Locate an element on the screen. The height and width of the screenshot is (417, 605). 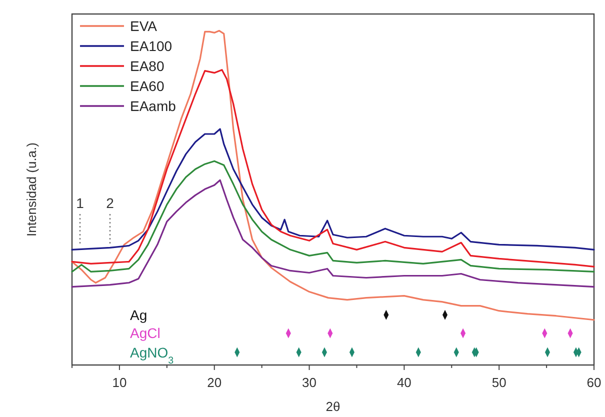
text: Ag is located at coordinates (139, 314).